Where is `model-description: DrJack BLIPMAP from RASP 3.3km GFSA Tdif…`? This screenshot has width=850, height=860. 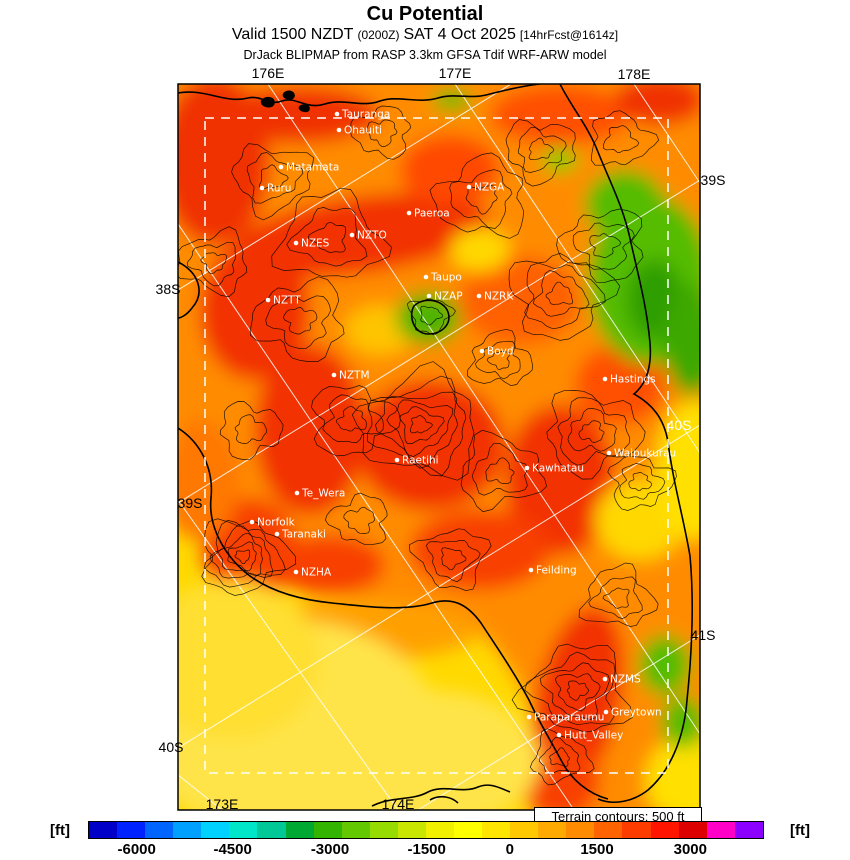
model-description: DrJack BLIPMAP from RASP 3.3km GFSA Tdif… is located at coordinates (425, 55).